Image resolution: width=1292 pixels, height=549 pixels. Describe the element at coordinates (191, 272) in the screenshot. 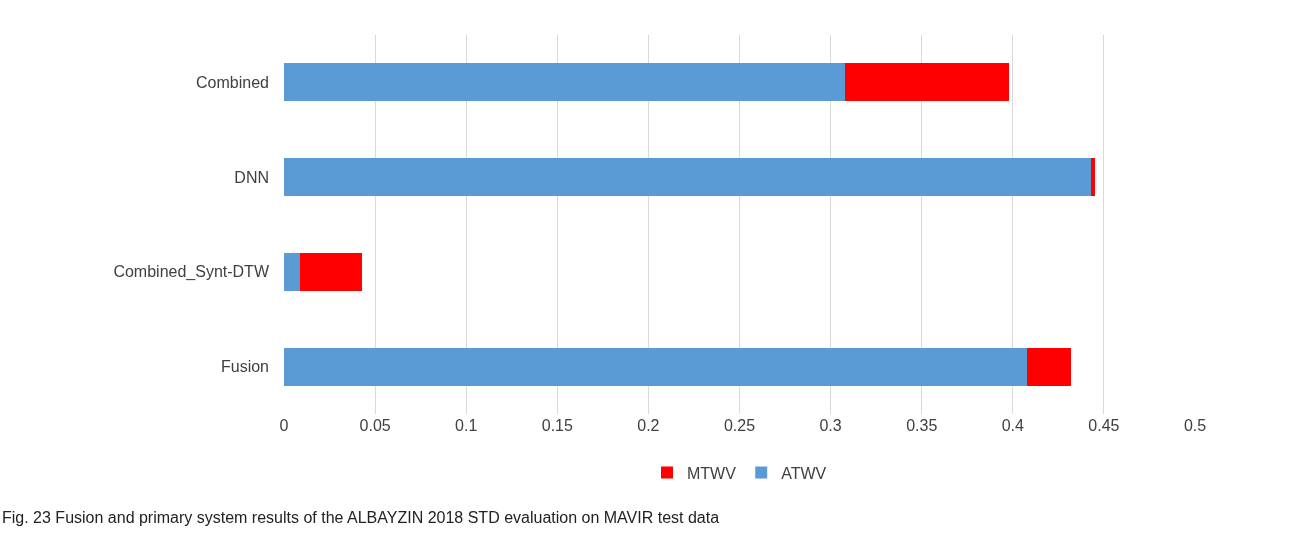

I see `y-tick-label: Combined_Synt-DTW` at that location.